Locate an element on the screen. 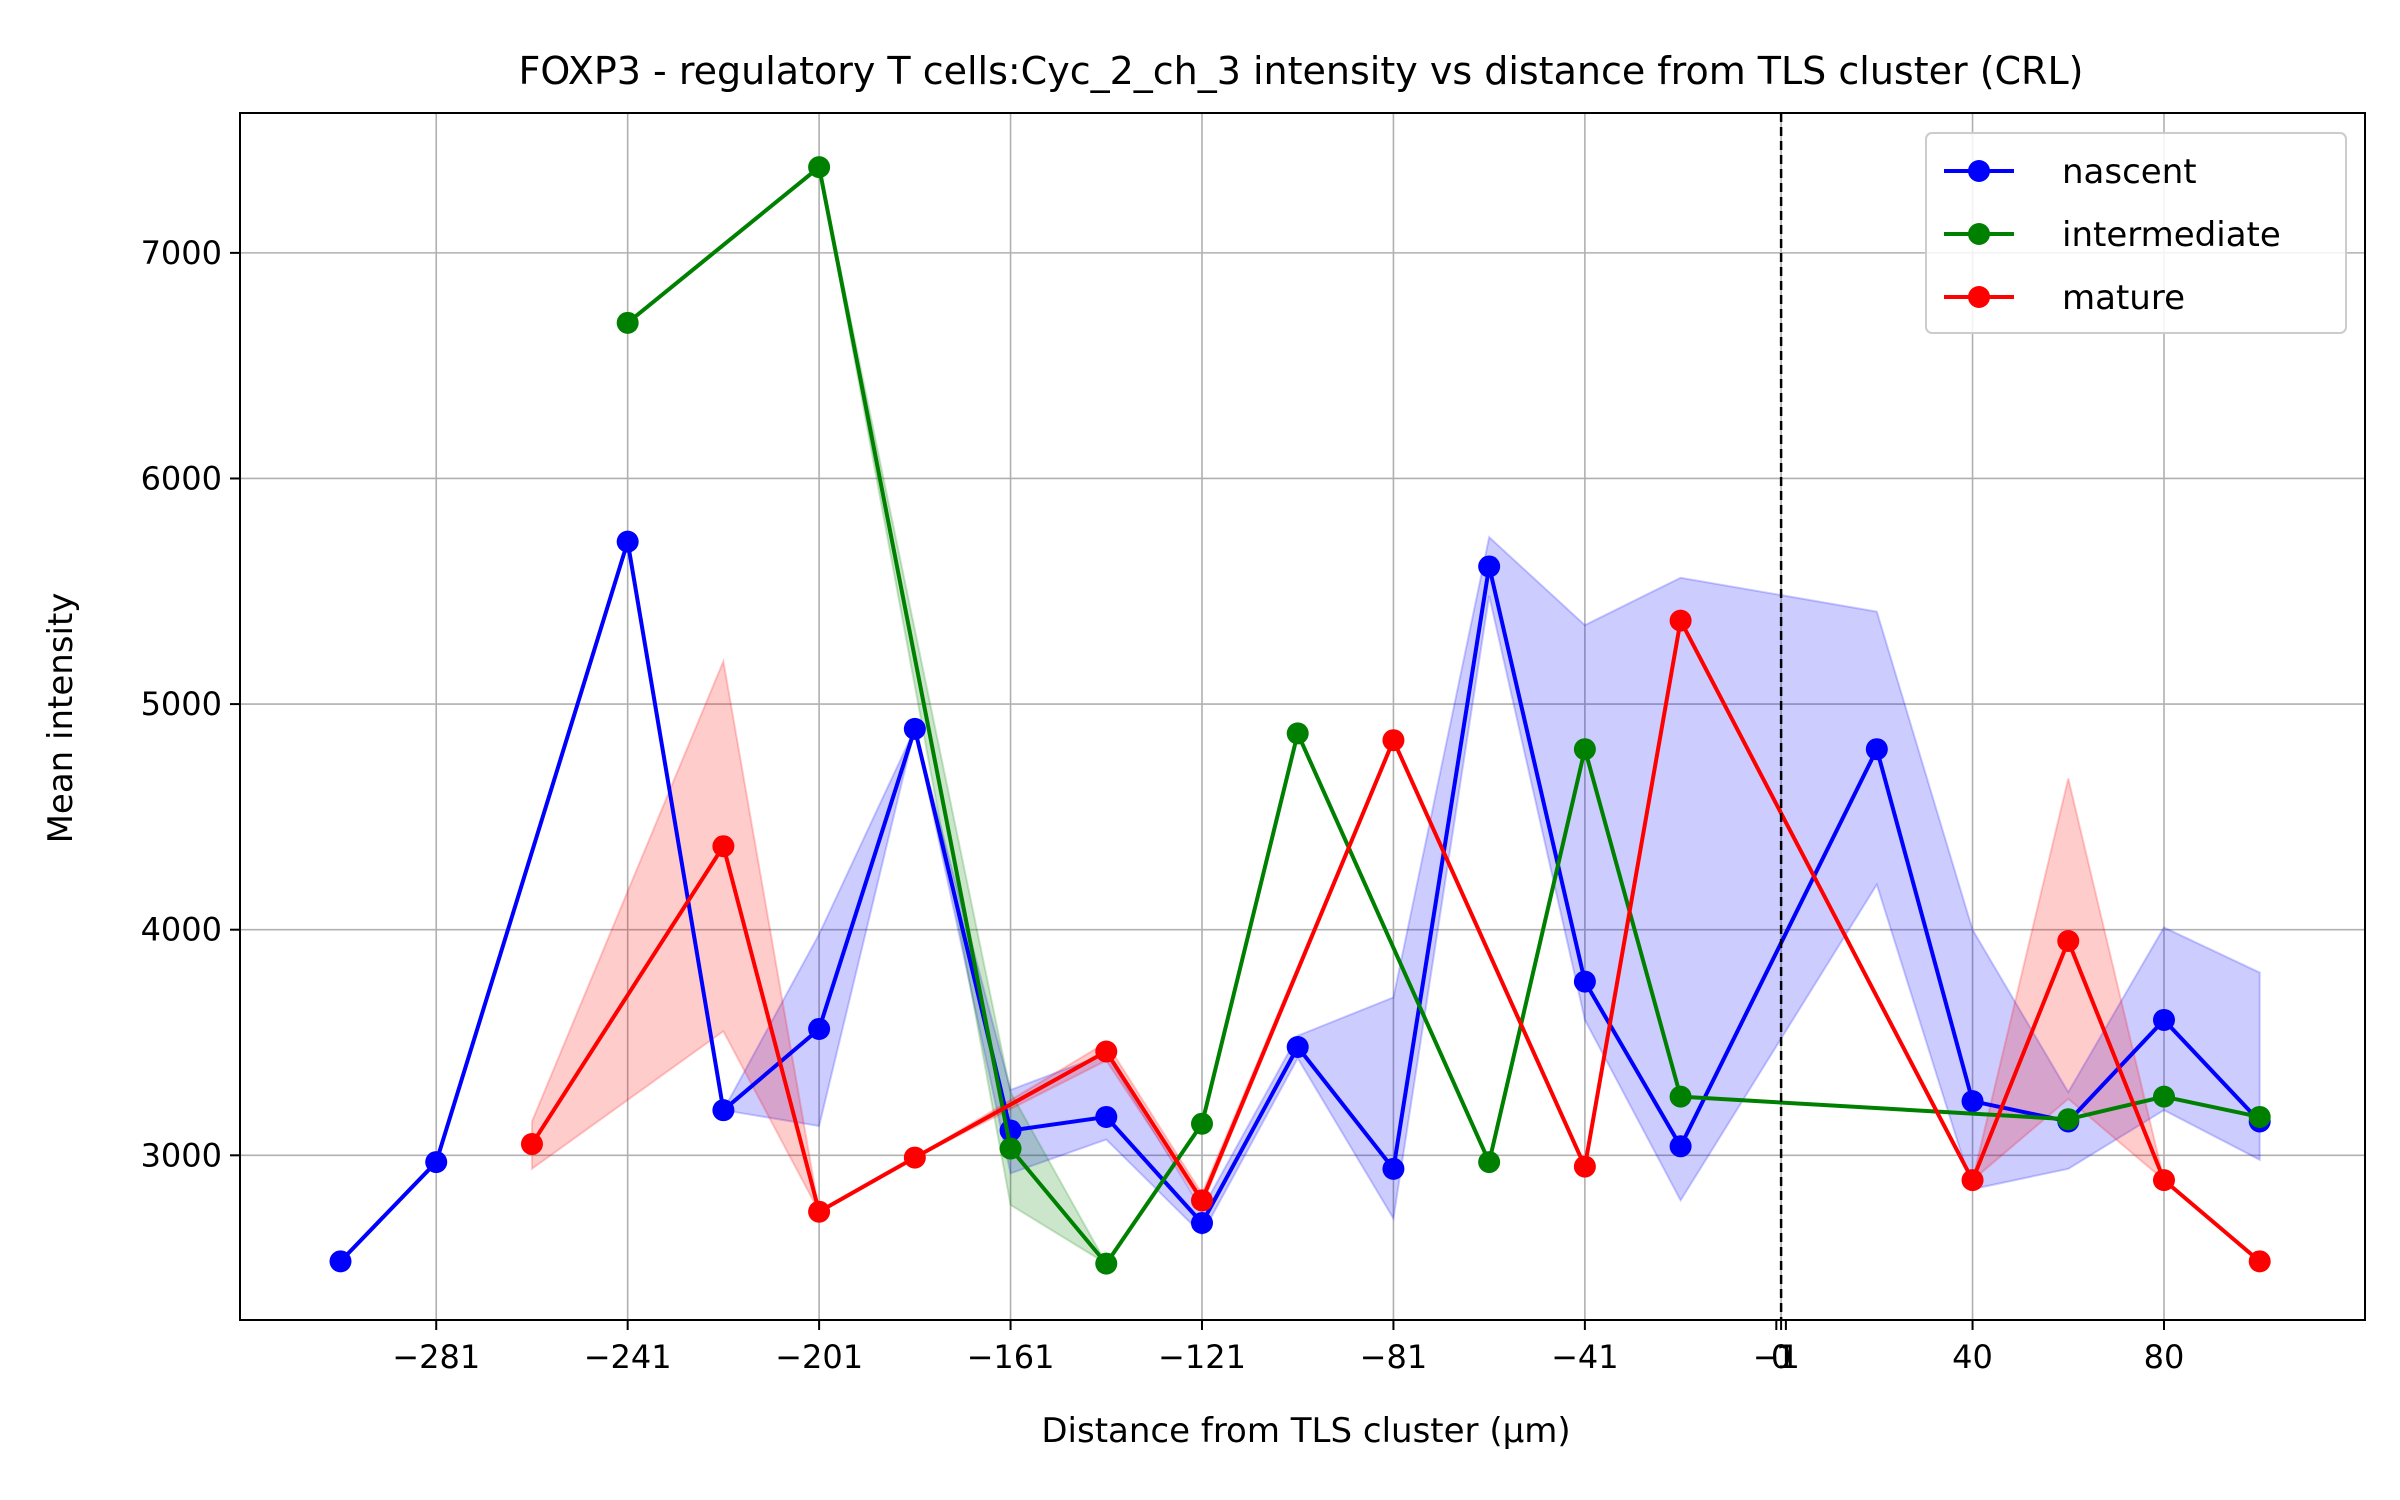 The width and height of the screenshot is (2400, 1500). legend-label-mature: mature is located at coordinates (2123, 298).